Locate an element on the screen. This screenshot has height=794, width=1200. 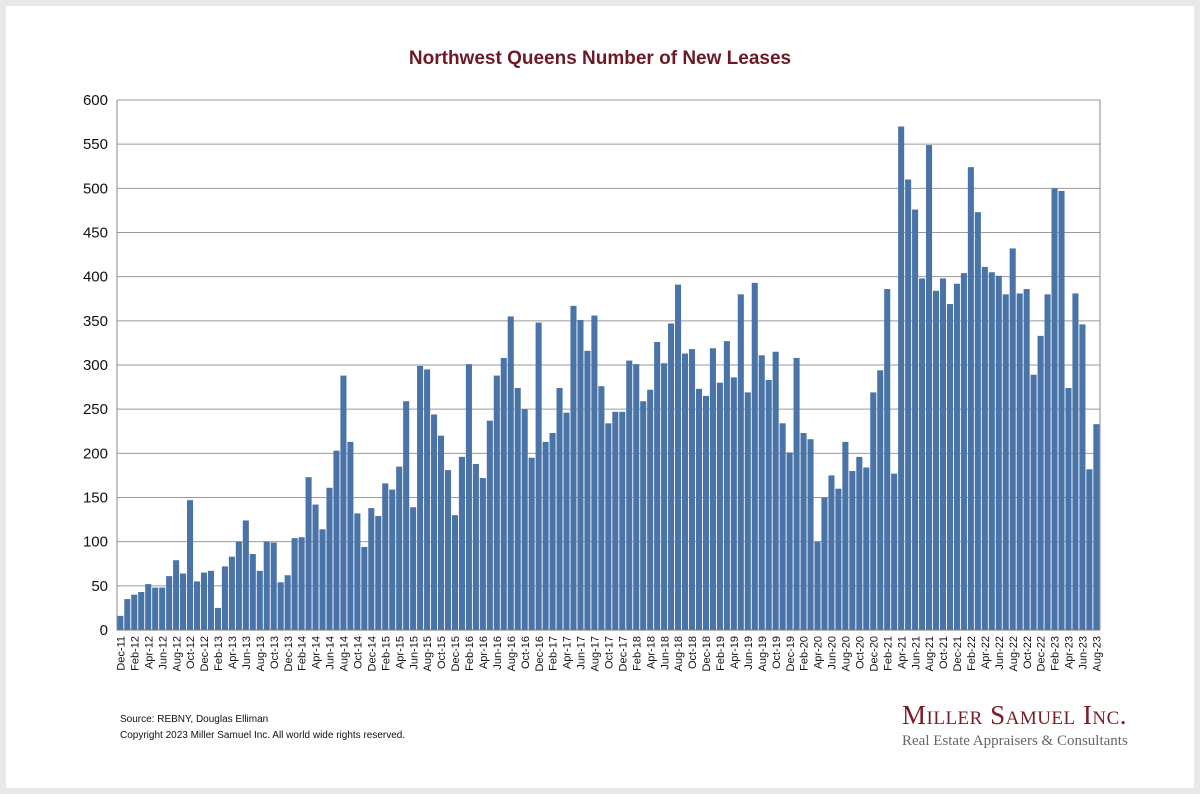
x-tick-label: Jun-20 is located at coordinates (833, 653).